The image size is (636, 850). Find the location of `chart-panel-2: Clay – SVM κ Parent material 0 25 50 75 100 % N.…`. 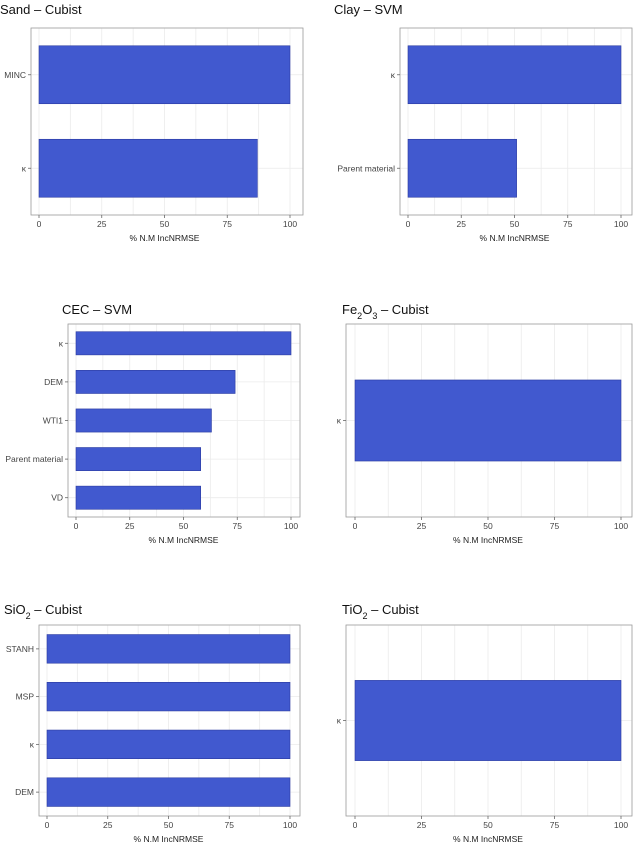

chart-panel-2: Clay – SVM κ Parent material 0 25 50 75 100 % N.… is located at coordinates (483, 122).